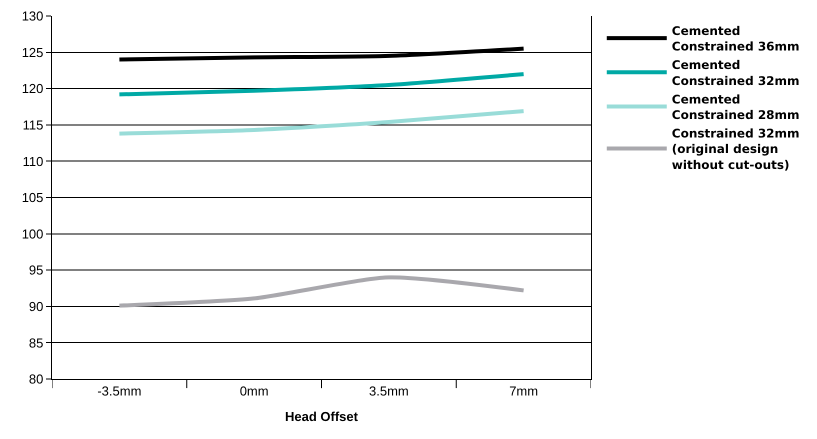  I want to click on y-tick-label: 85, so click(36, 342).